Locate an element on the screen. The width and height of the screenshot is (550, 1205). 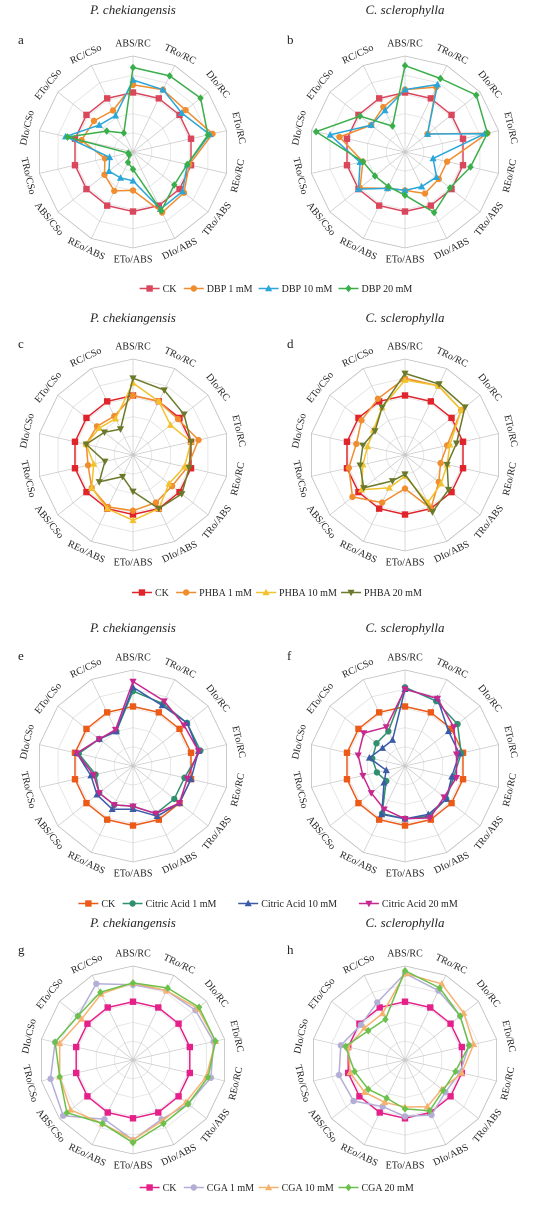
data-point-cga-20-mm-abs-cso is located at coordinates (368, 1089).